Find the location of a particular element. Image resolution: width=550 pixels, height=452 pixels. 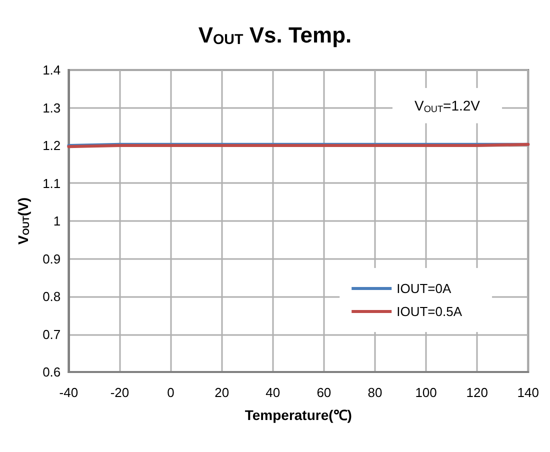

x-tick-label: 20 is located at coordinates (222, 392).